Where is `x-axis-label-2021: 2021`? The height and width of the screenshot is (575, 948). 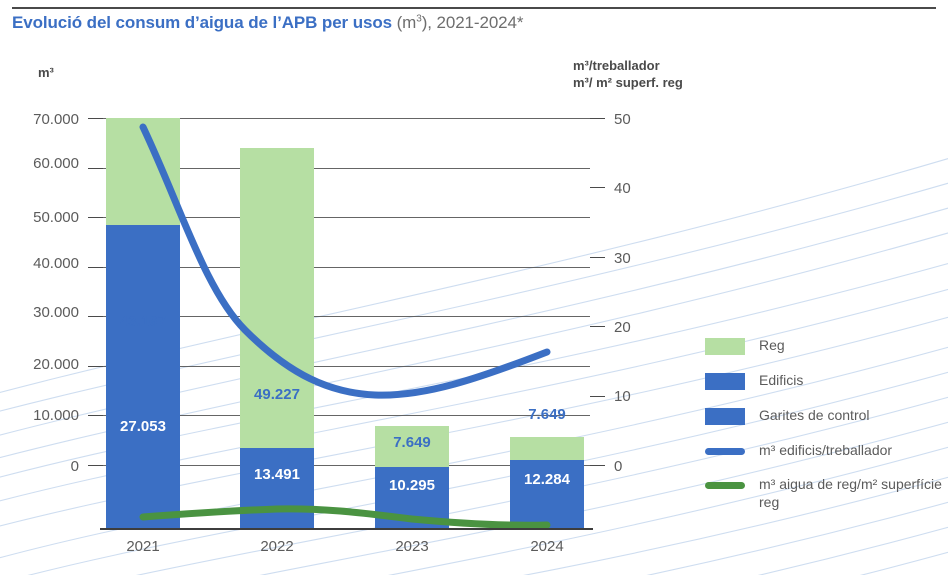
x-axis-label-2021: 2021 is located at coordinates (143, 546).